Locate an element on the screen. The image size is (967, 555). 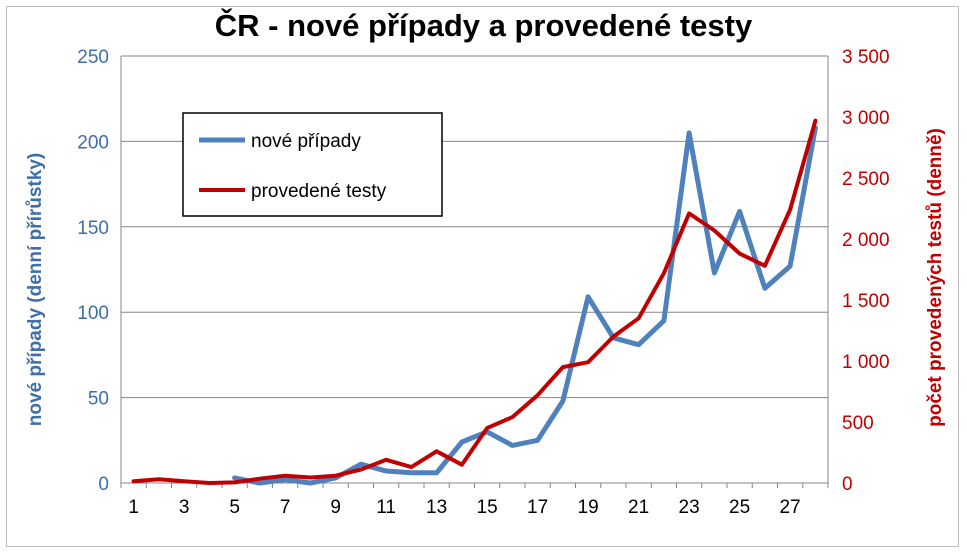
left-tick-label: 150 is located at coordinates (93, 228).